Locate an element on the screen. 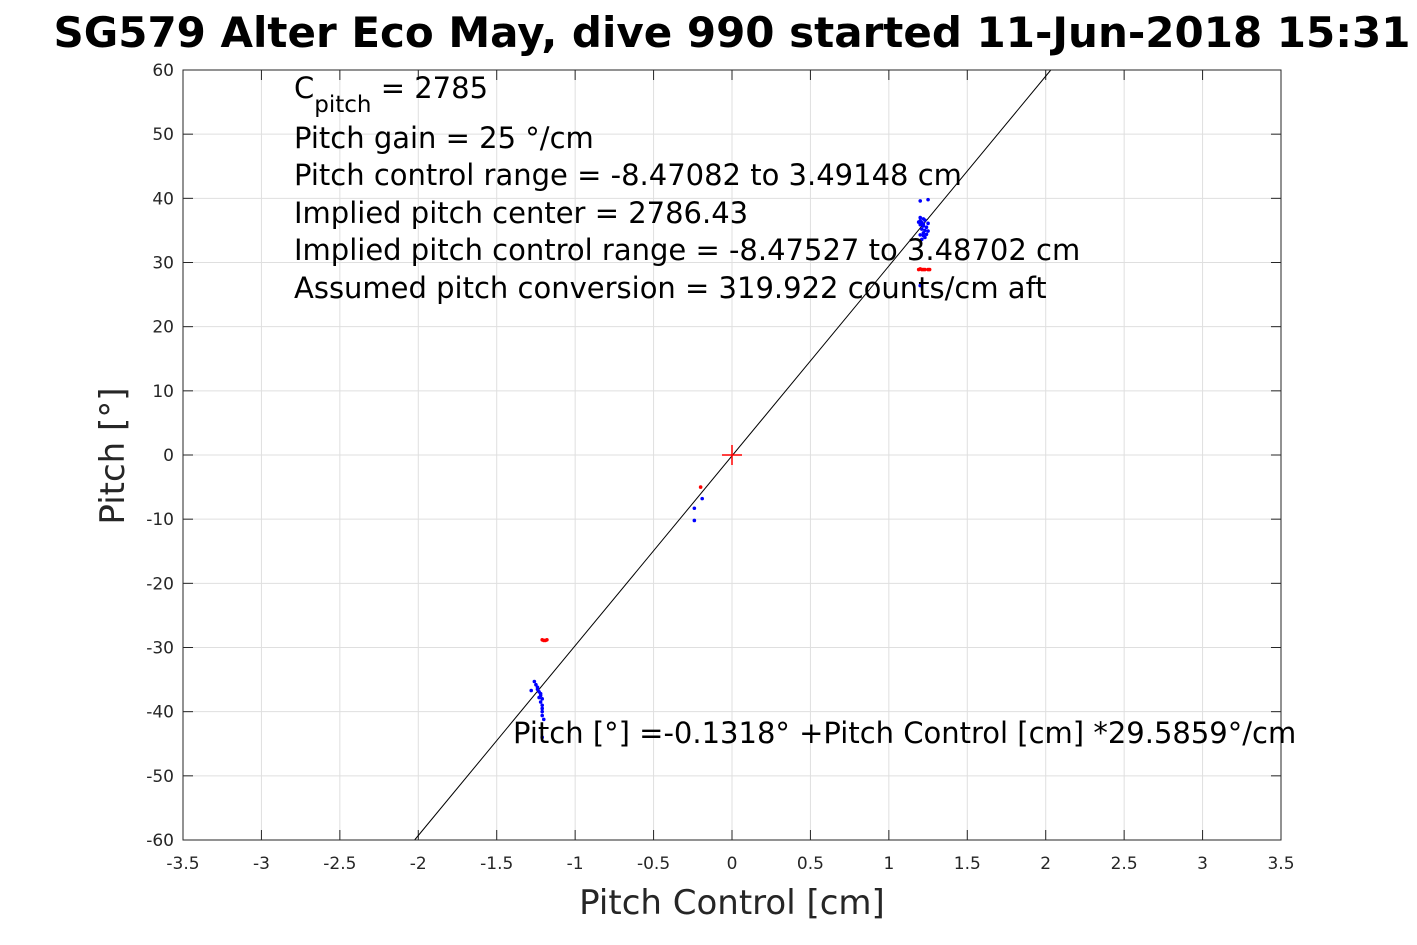 The image size is (1417, 945). y-tick-label: 20 is located at coordinates (163, 328).